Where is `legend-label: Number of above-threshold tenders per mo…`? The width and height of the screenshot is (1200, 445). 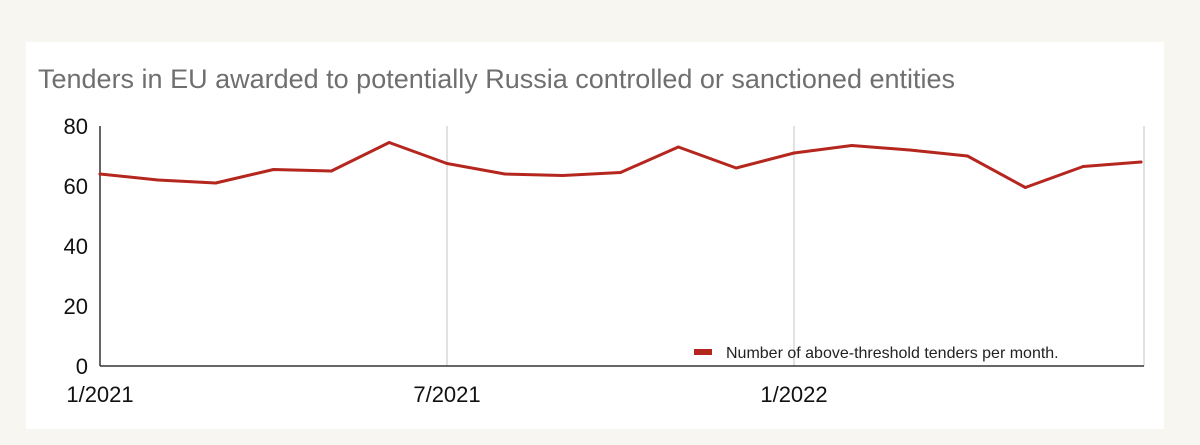
legend-label: Number of above-threshold tenders per mo… is located at coordinates (892, 353).